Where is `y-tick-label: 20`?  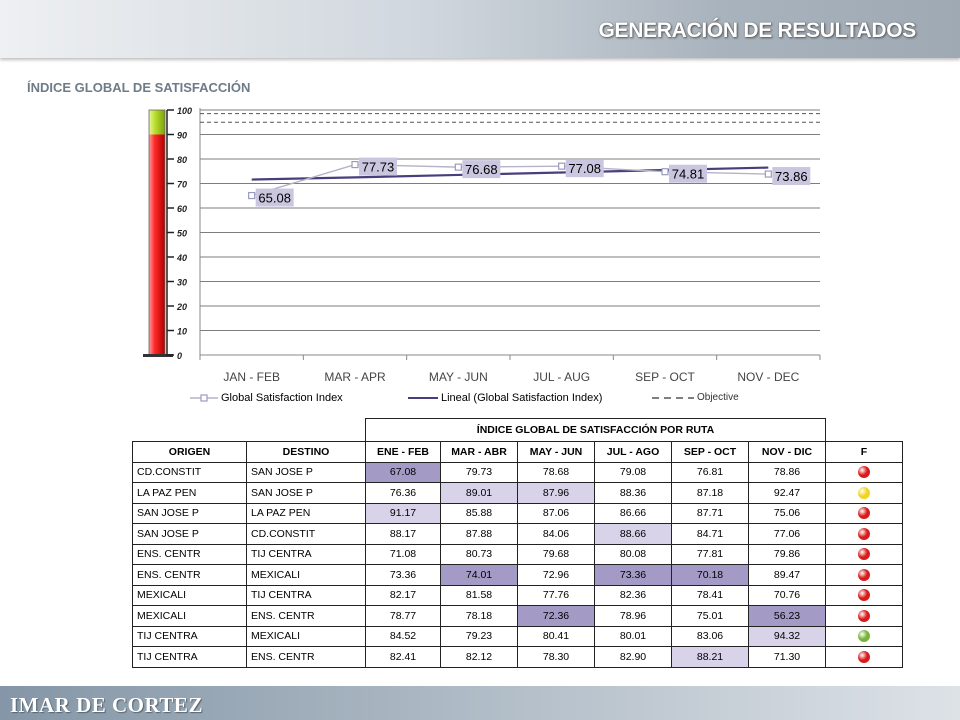
y-tick-label: 20 is located at coordinates (181, 307).